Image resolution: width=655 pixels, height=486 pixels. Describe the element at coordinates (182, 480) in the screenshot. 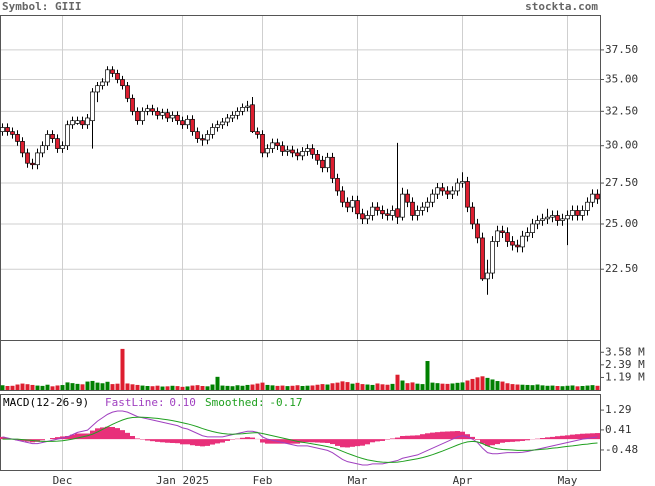

I see `x-tick-label: Jan 2025` at that location.